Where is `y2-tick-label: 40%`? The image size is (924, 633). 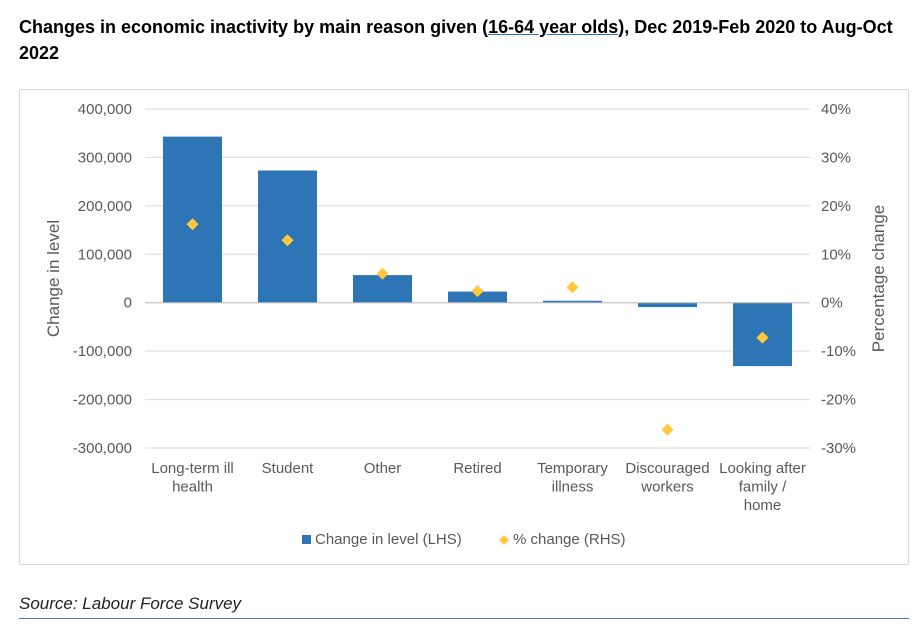 y2-tick-label: 40% is located at coordinates (836, 109).